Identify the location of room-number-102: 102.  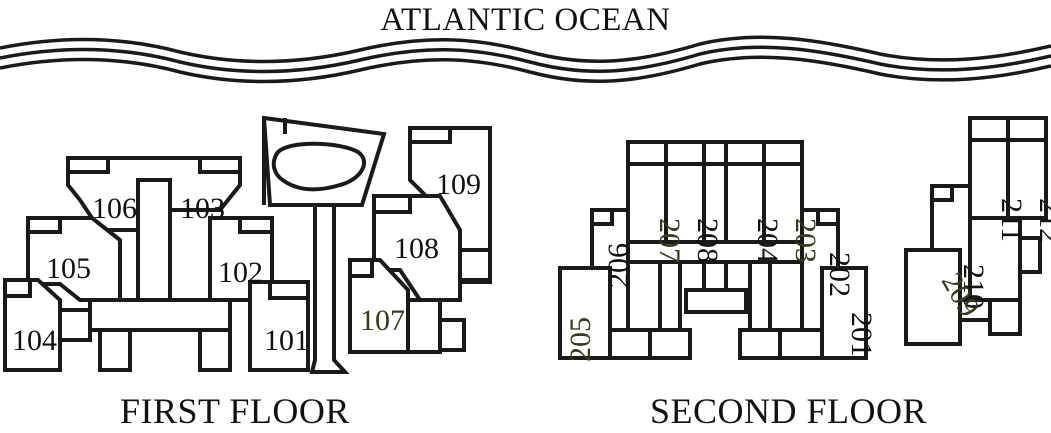
(240, 272).